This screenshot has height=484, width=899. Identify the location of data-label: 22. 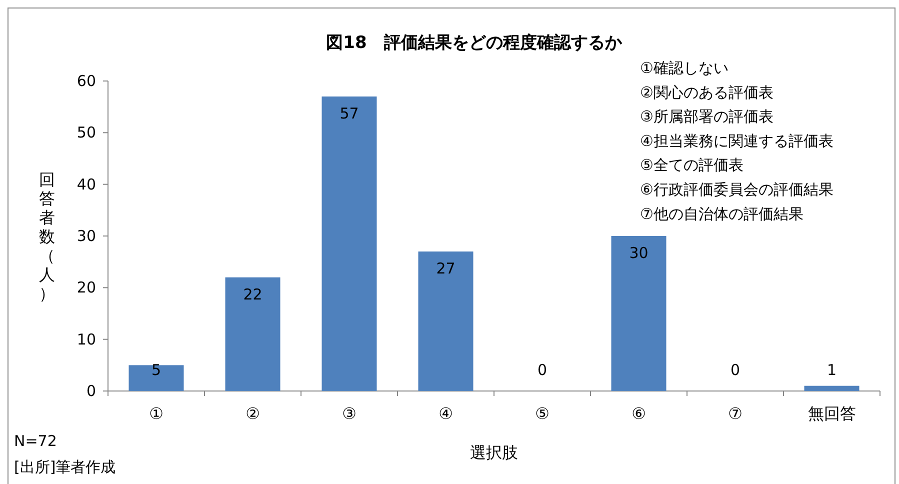
(252, 294).